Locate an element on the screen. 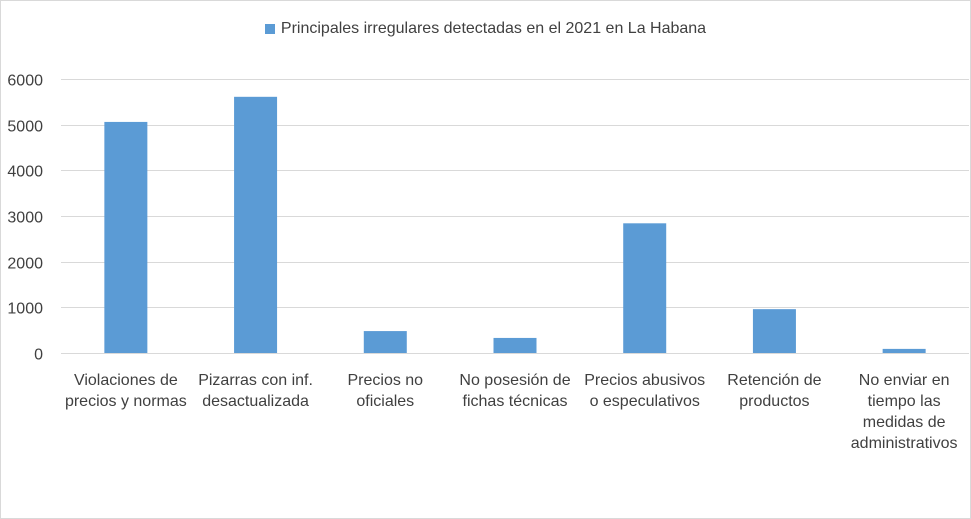  x-tick-label: Precios no oficiales is located at coordinates (385, 391).